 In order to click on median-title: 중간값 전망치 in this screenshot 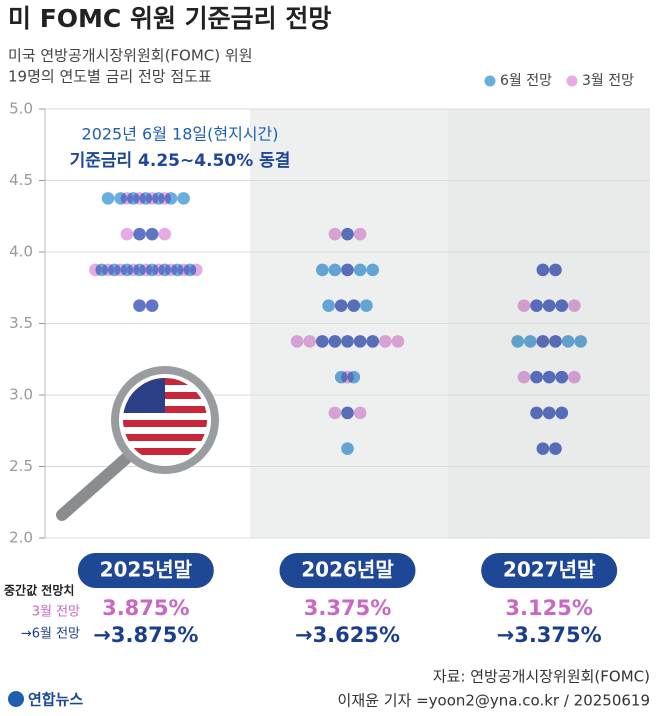, I will do `click(39, 590)`.